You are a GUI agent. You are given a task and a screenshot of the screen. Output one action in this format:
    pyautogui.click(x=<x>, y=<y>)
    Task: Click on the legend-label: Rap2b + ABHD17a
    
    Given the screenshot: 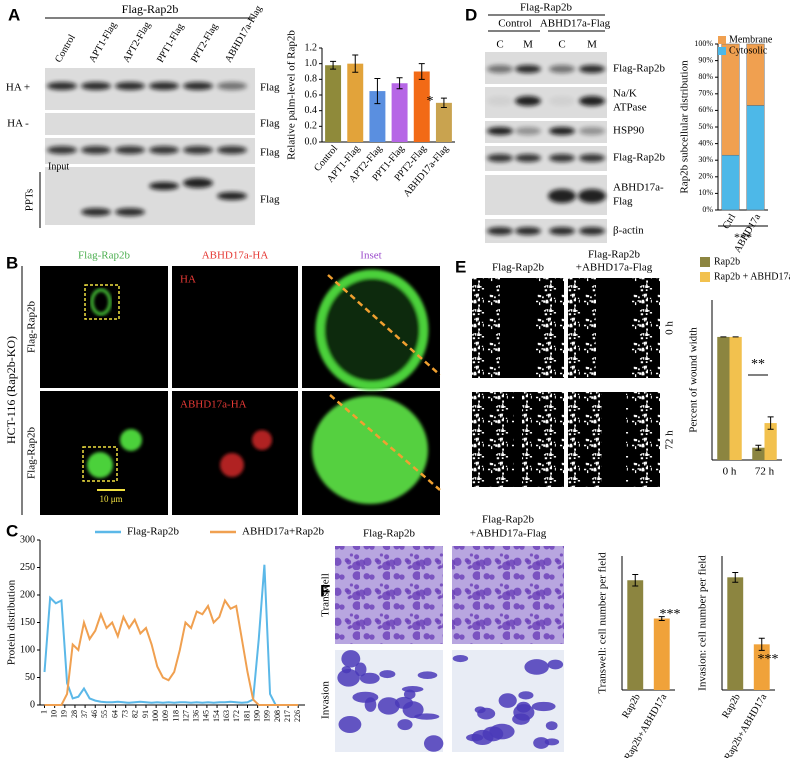 What is the action you would take?
    pyautogui.click(x=752, y=276)
    